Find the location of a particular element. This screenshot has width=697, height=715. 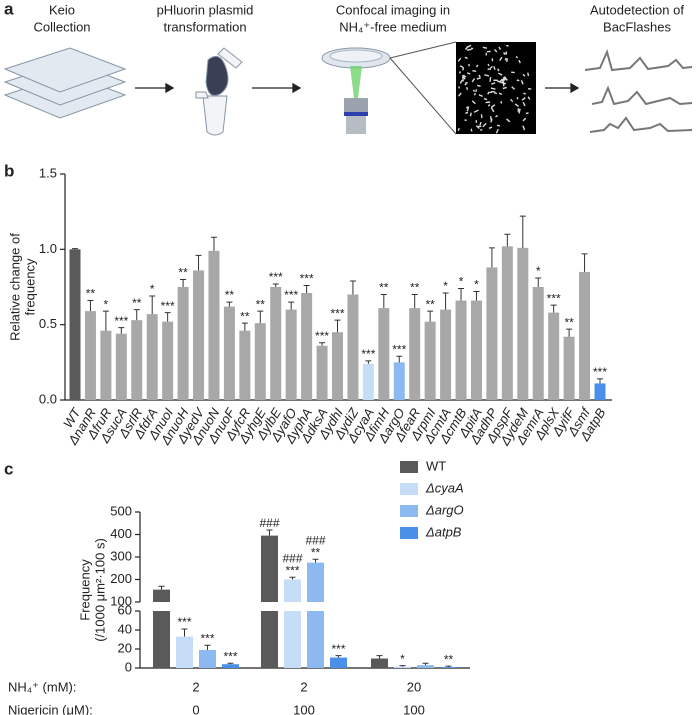

condition-value: 2 is located at coordinates (303, 686).